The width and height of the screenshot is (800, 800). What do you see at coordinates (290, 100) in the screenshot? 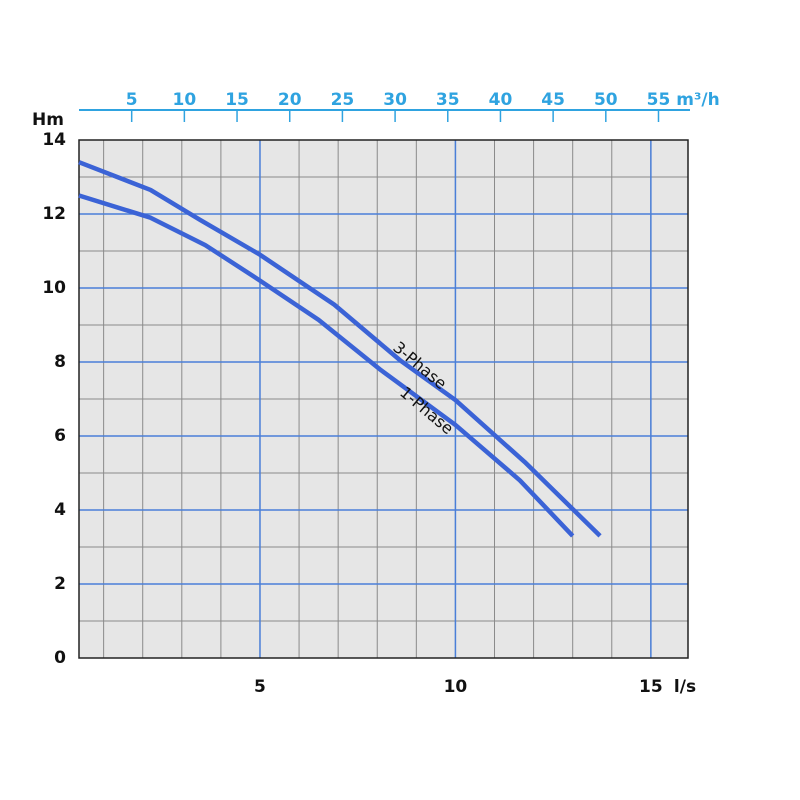
I see `x2-tick-label: 20` at bounding box center [290, 100].